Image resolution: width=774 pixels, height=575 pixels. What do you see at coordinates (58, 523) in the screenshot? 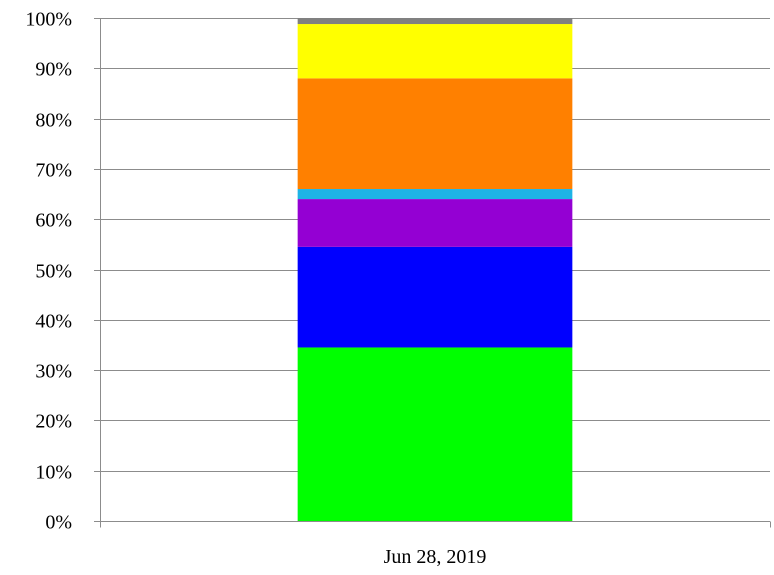
I see `y-tick-label: 0%` at bounding box center [58, 523].